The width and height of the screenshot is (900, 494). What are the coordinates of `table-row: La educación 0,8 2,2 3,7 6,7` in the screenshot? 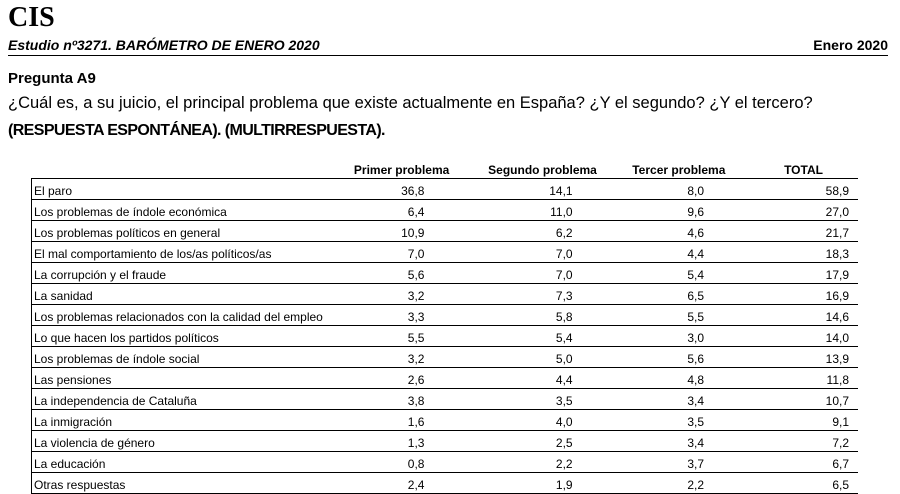 It's located at (444, 462).